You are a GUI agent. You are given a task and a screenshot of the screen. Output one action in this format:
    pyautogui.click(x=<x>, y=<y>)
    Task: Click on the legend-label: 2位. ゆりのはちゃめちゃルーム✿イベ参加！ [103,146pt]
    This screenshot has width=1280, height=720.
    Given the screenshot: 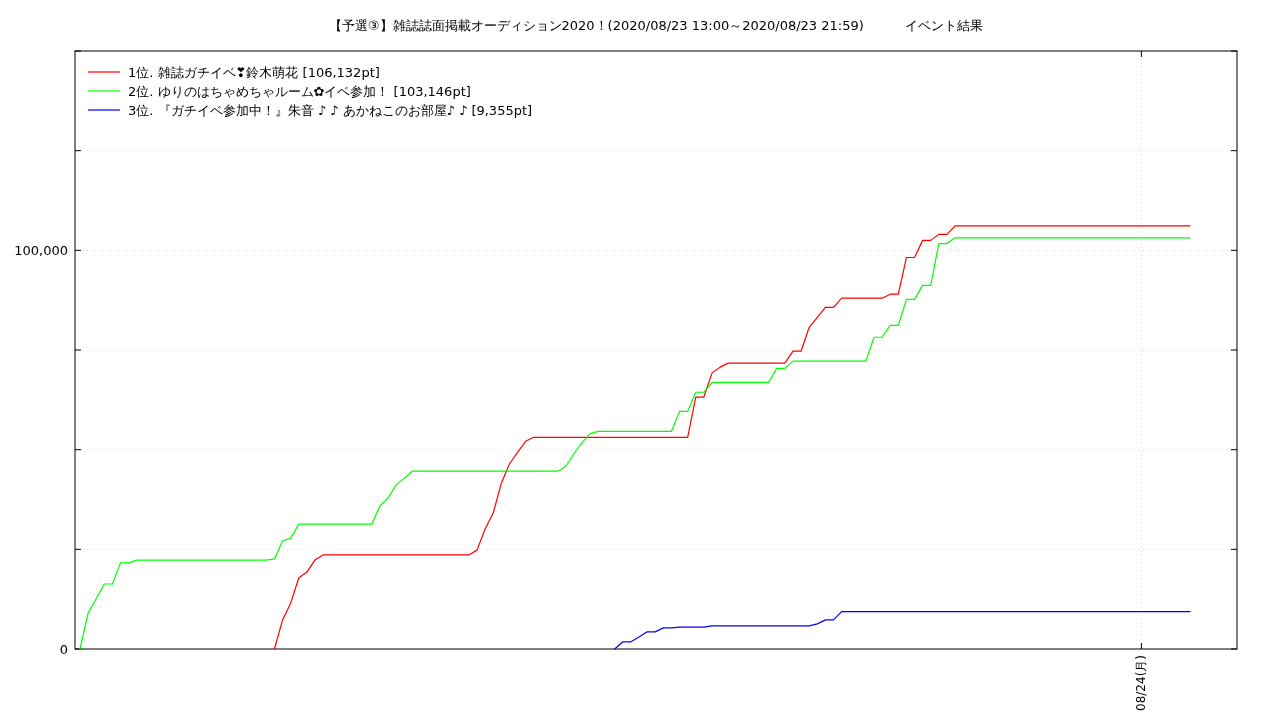 What is the action you would take?
    pyautogui.click(x=299, y=91)
    